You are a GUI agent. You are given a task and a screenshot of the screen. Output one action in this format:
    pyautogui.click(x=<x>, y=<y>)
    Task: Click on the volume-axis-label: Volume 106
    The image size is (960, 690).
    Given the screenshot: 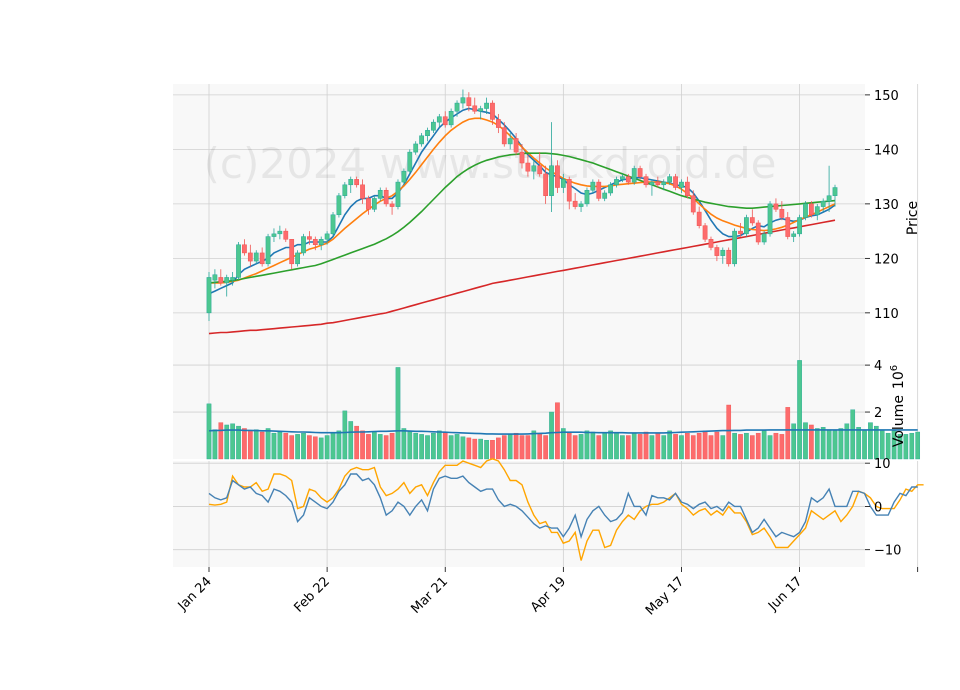 What is the action you would take?
    pyautogui.click(x=898, y=406)
    